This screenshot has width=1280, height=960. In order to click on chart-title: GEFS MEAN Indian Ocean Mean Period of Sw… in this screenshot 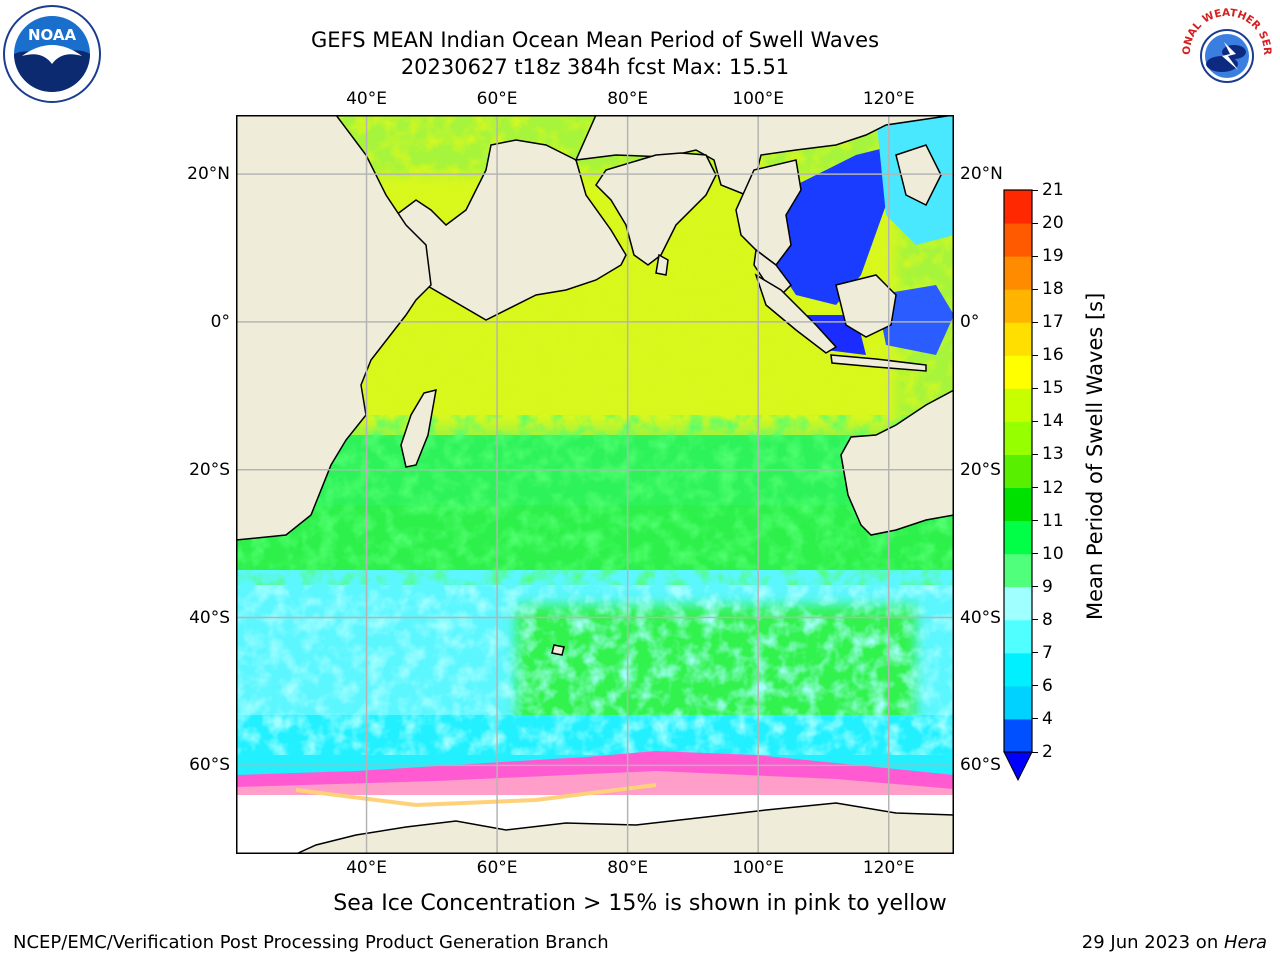, I will do `click(595, 40)`.